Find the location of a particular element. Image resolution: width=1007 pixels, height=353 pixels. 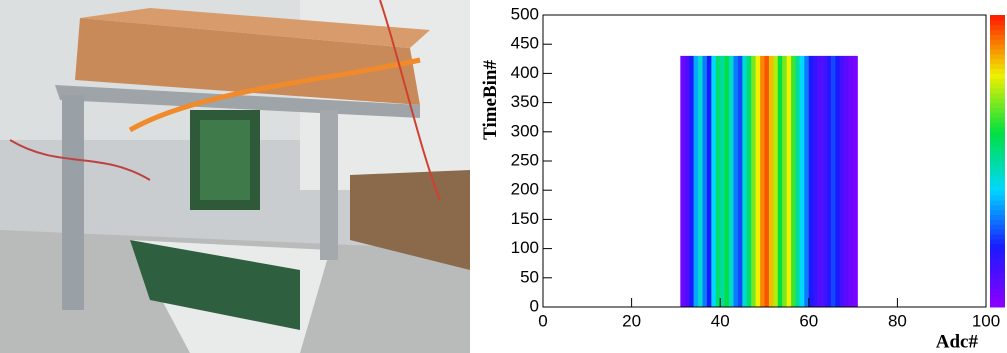

y-tick-label: 500 is located at coordinates (525, 13).